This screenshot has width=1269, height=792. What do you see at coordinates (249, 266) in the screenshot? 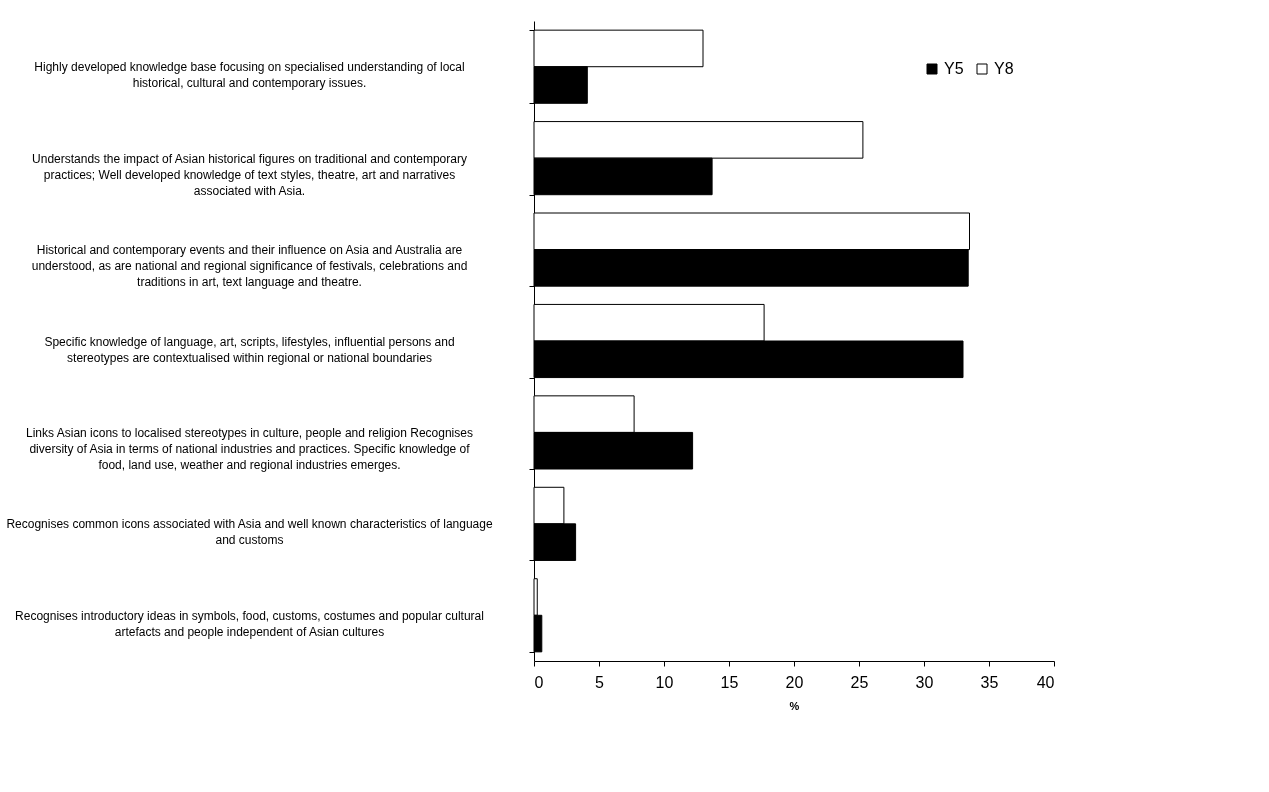
I see `y-tick-label: Historical and contemporary events and their influence on Asia and Australia are understood, as are national and regional significance of festivals, celebrations and traditions in art, text language and theatre.` at bounding box center [249, 266].